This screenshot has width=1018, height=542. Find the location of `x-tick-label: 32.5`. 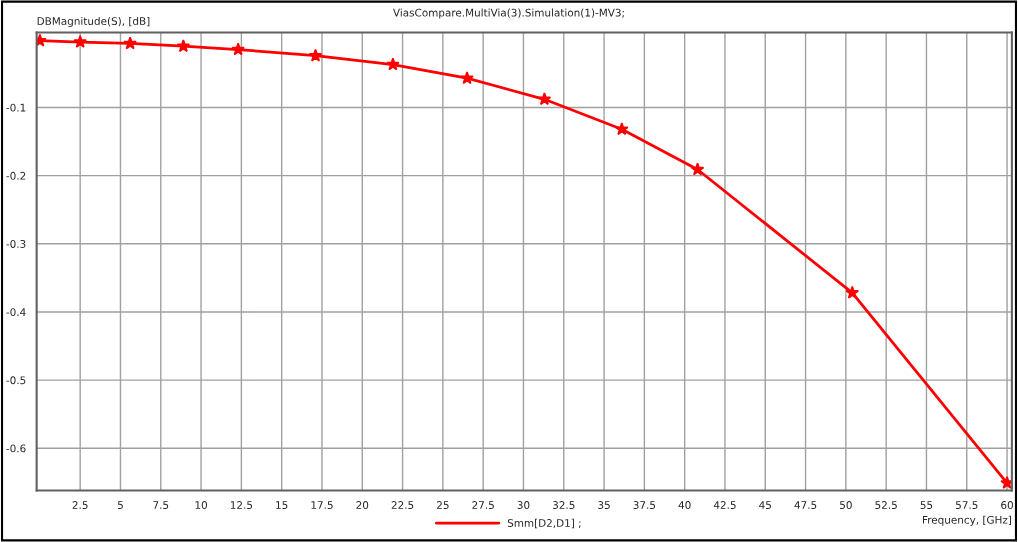

x-tick-label: 32.5 is located at coordinates (563, 505).